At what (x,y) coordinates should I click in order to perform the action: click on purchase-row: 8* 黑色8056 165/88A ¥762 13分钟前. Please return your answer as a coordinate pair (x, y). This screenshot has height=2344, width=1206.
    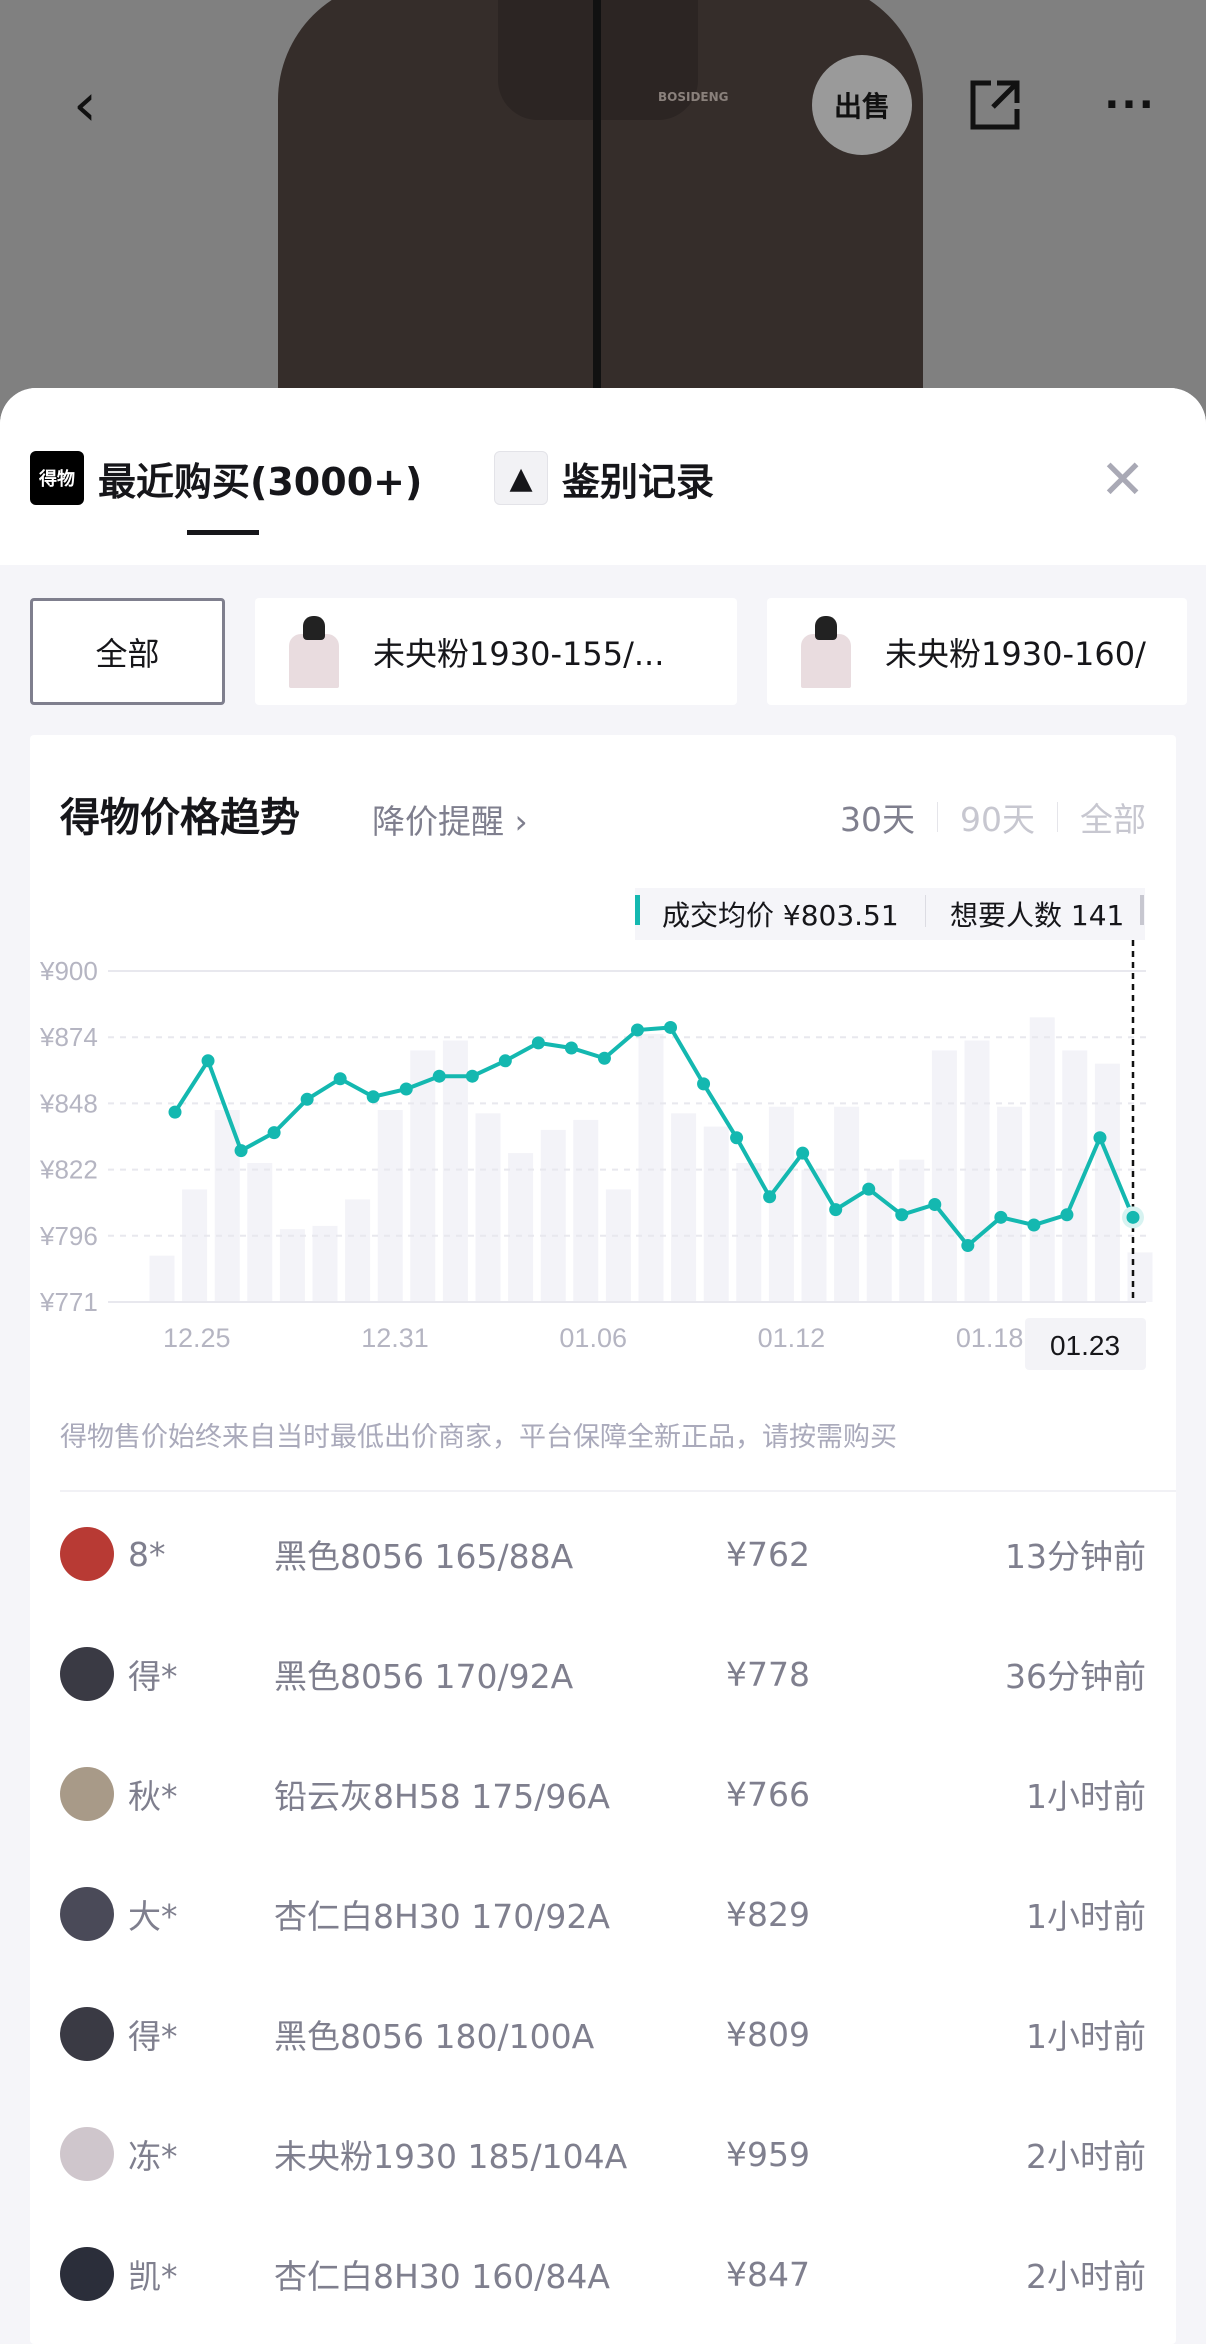
    Looking at the image, I should click on (603, 1554).